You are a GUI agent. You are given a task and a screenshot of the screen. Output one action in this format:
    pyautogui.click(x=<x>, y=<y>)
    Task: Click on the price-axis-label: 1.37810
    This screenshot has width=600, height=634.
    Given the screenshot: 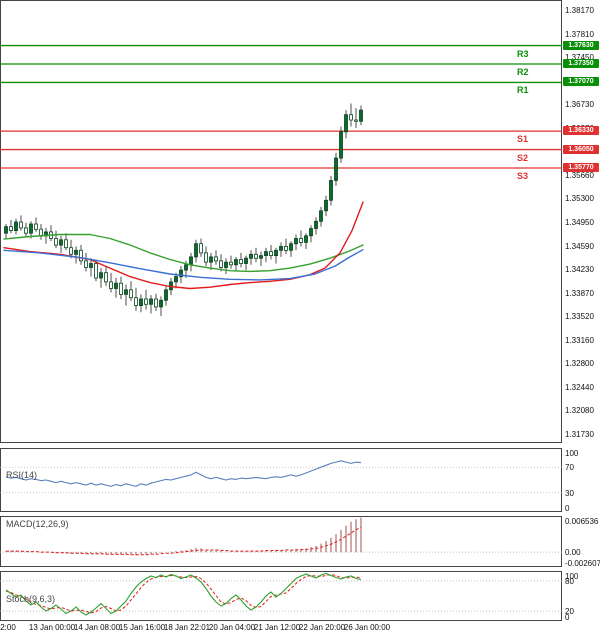 What is the action you would take?
    pyautogui.click(x=579, y=34)
    